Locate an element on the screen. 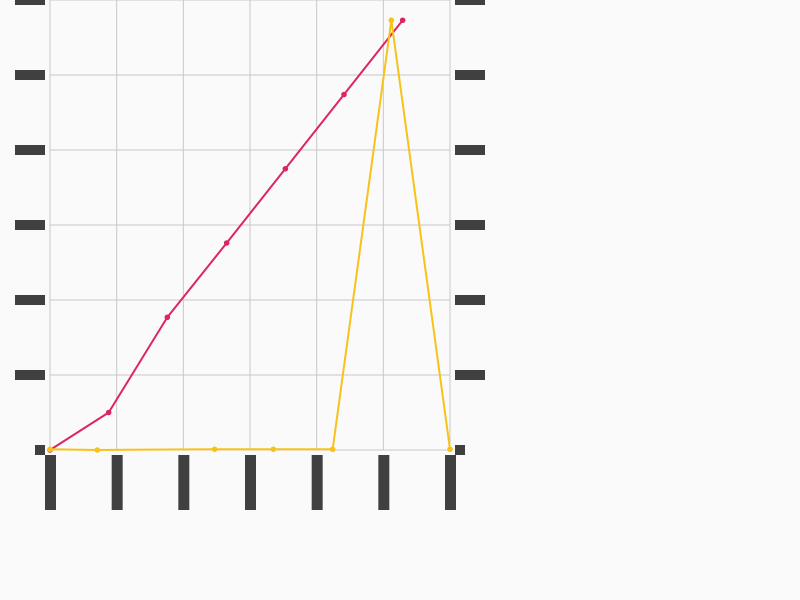 This screenshot has height=600, width=800. y-axis-right-ticks is located at coordinates (470, 227).